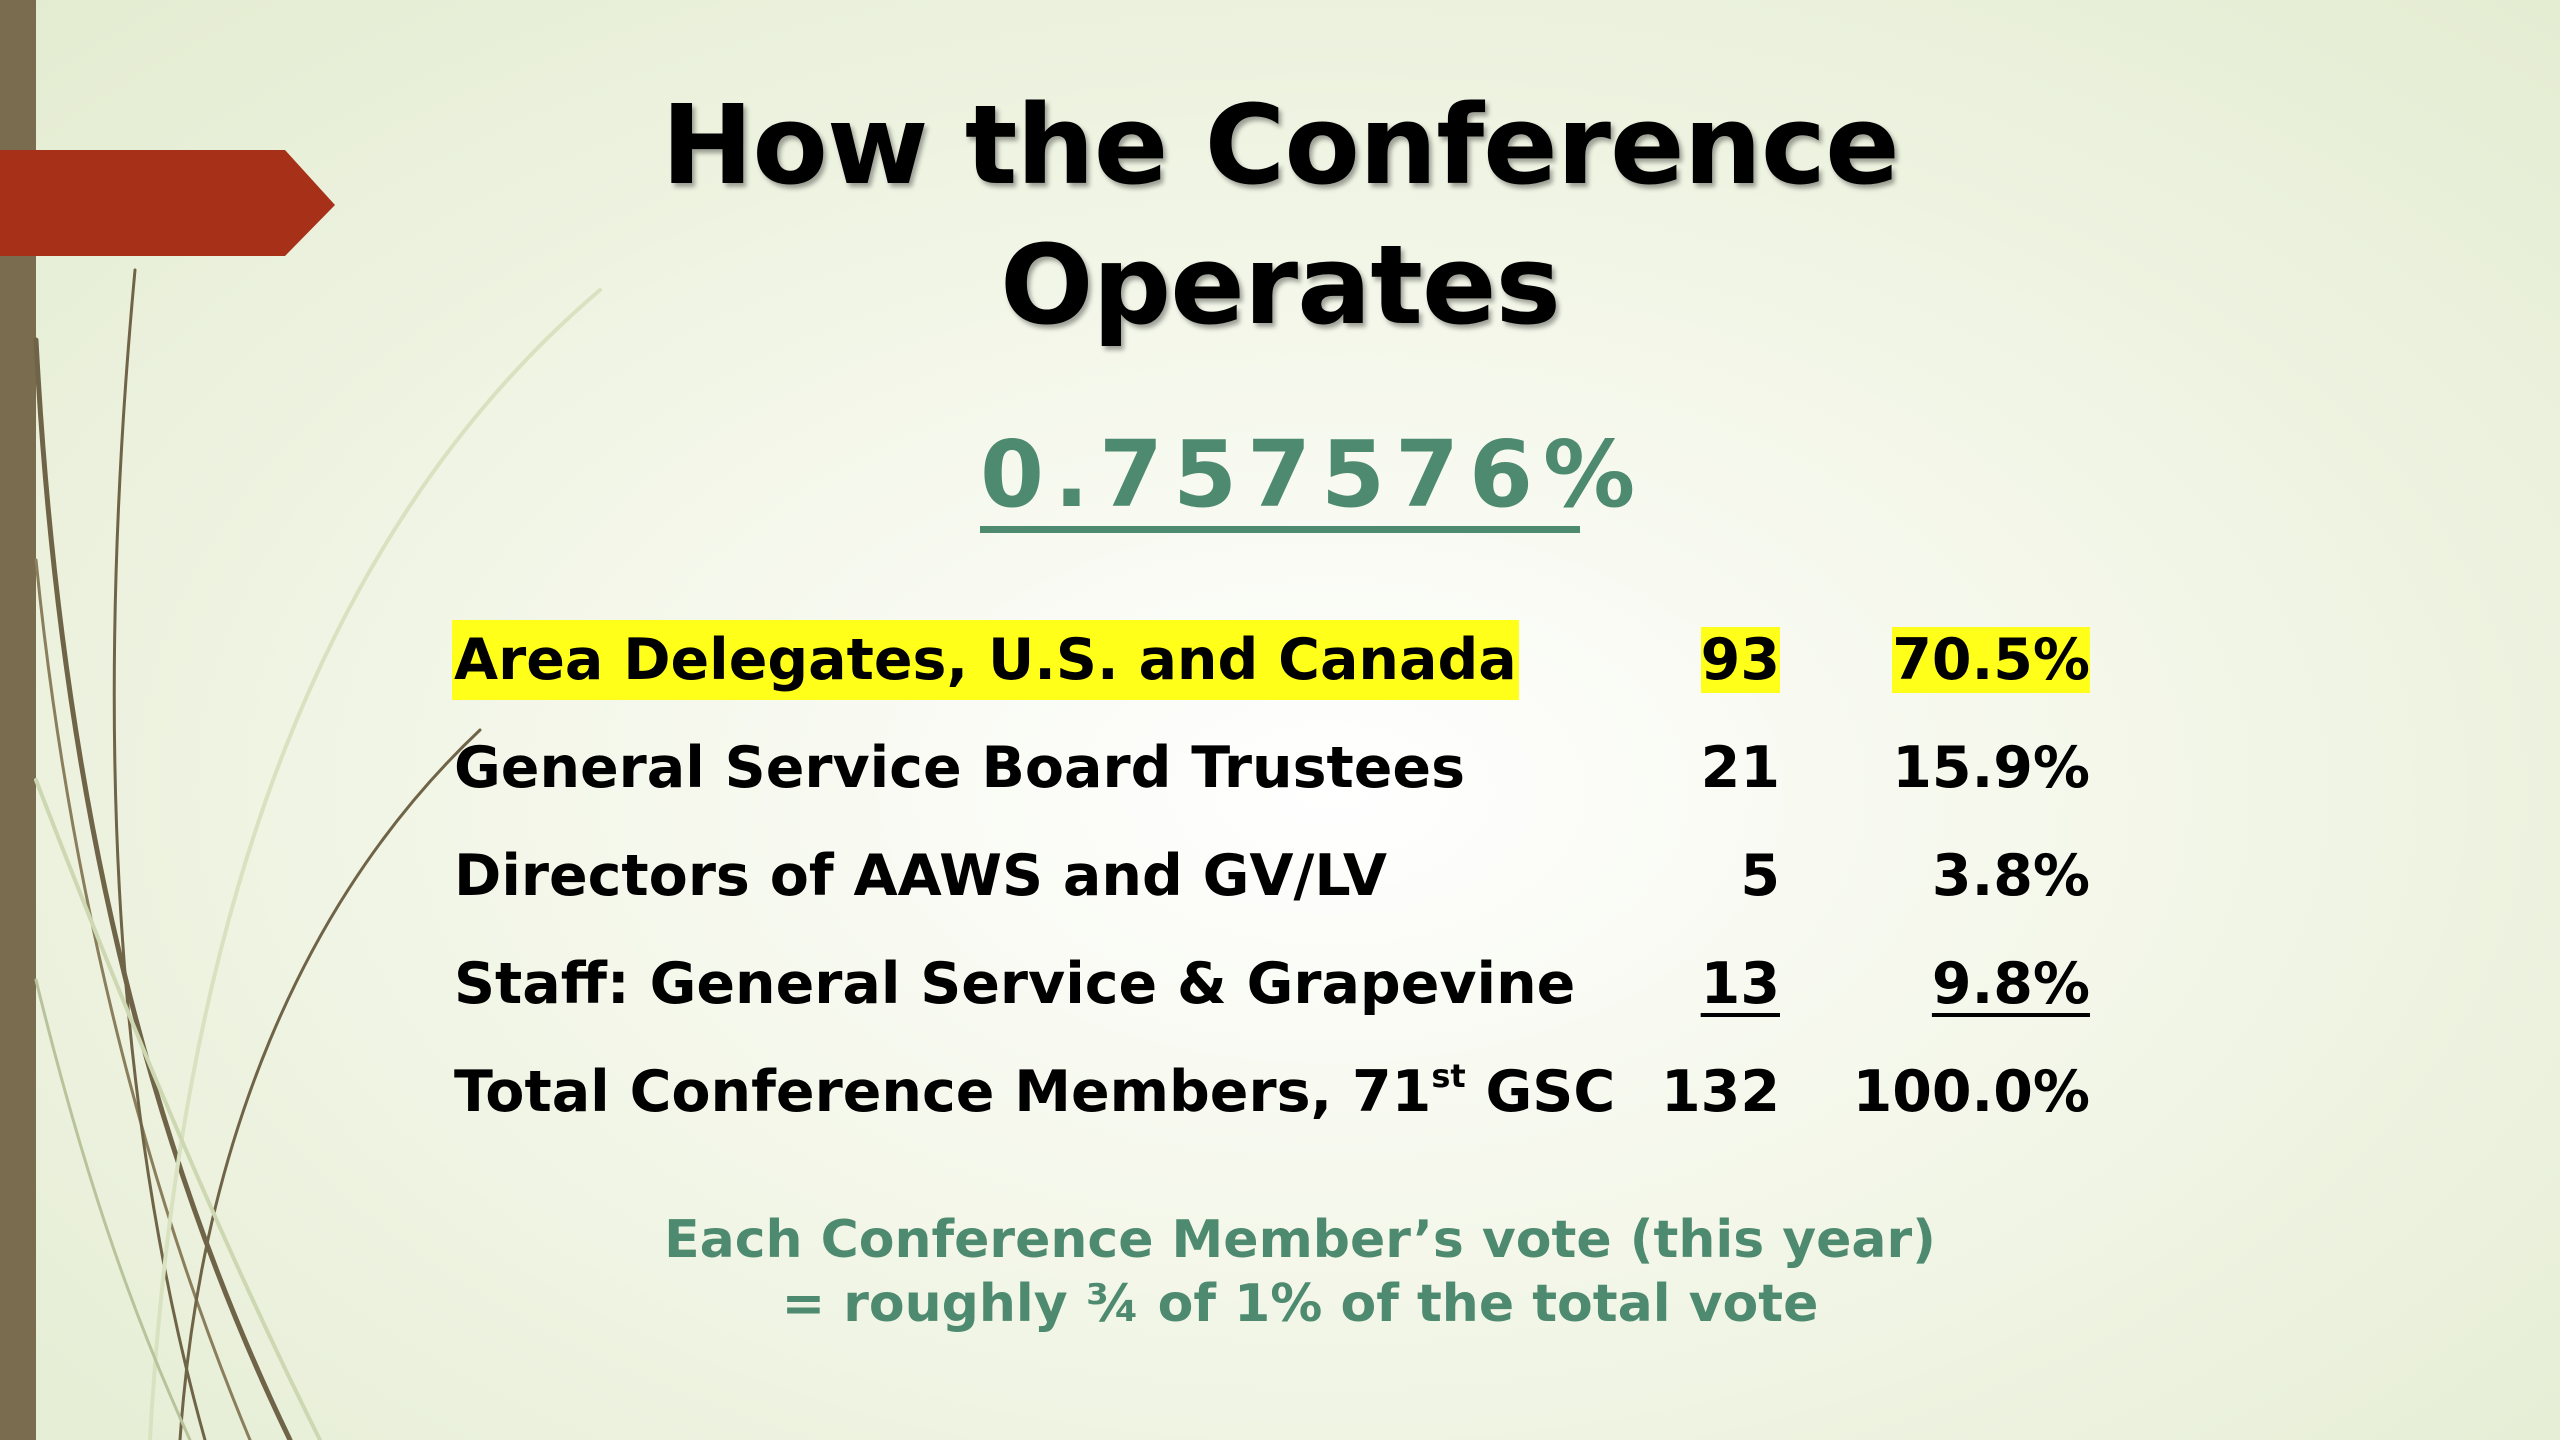  Describe the element at coordinates (1280, 285) in the screenshot. I see `slide-title-line-2: Operates` at that location.